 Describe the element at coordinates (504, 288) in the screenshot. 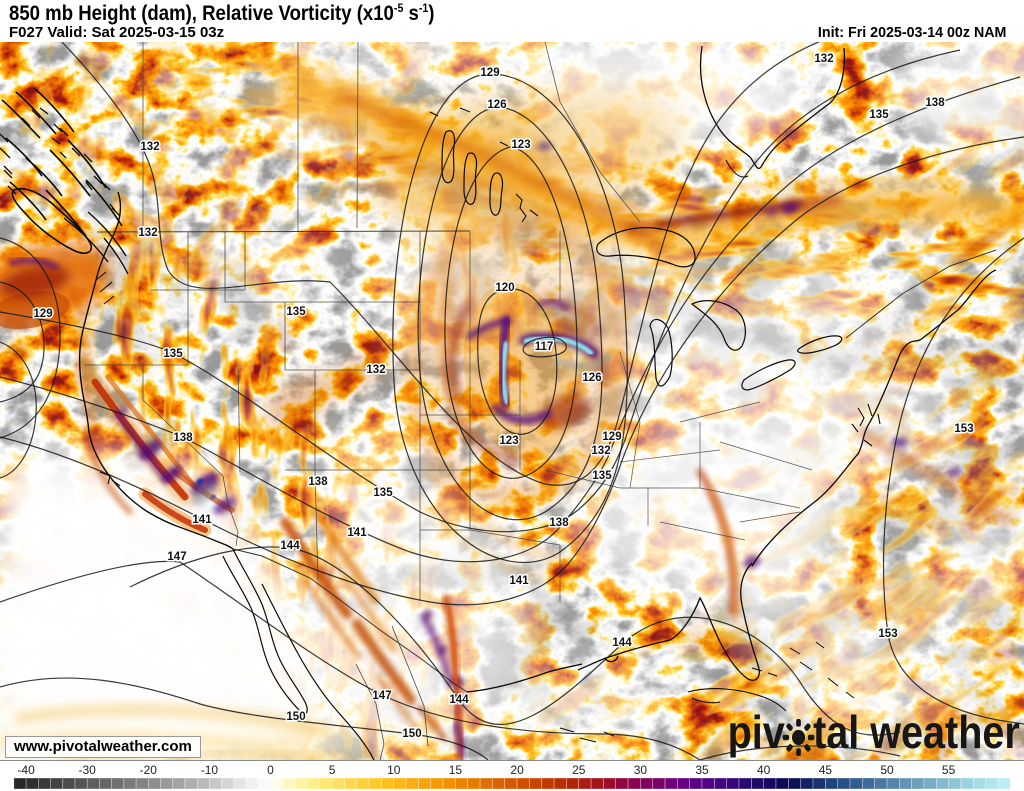

I see `svg-text: 120` at that location.